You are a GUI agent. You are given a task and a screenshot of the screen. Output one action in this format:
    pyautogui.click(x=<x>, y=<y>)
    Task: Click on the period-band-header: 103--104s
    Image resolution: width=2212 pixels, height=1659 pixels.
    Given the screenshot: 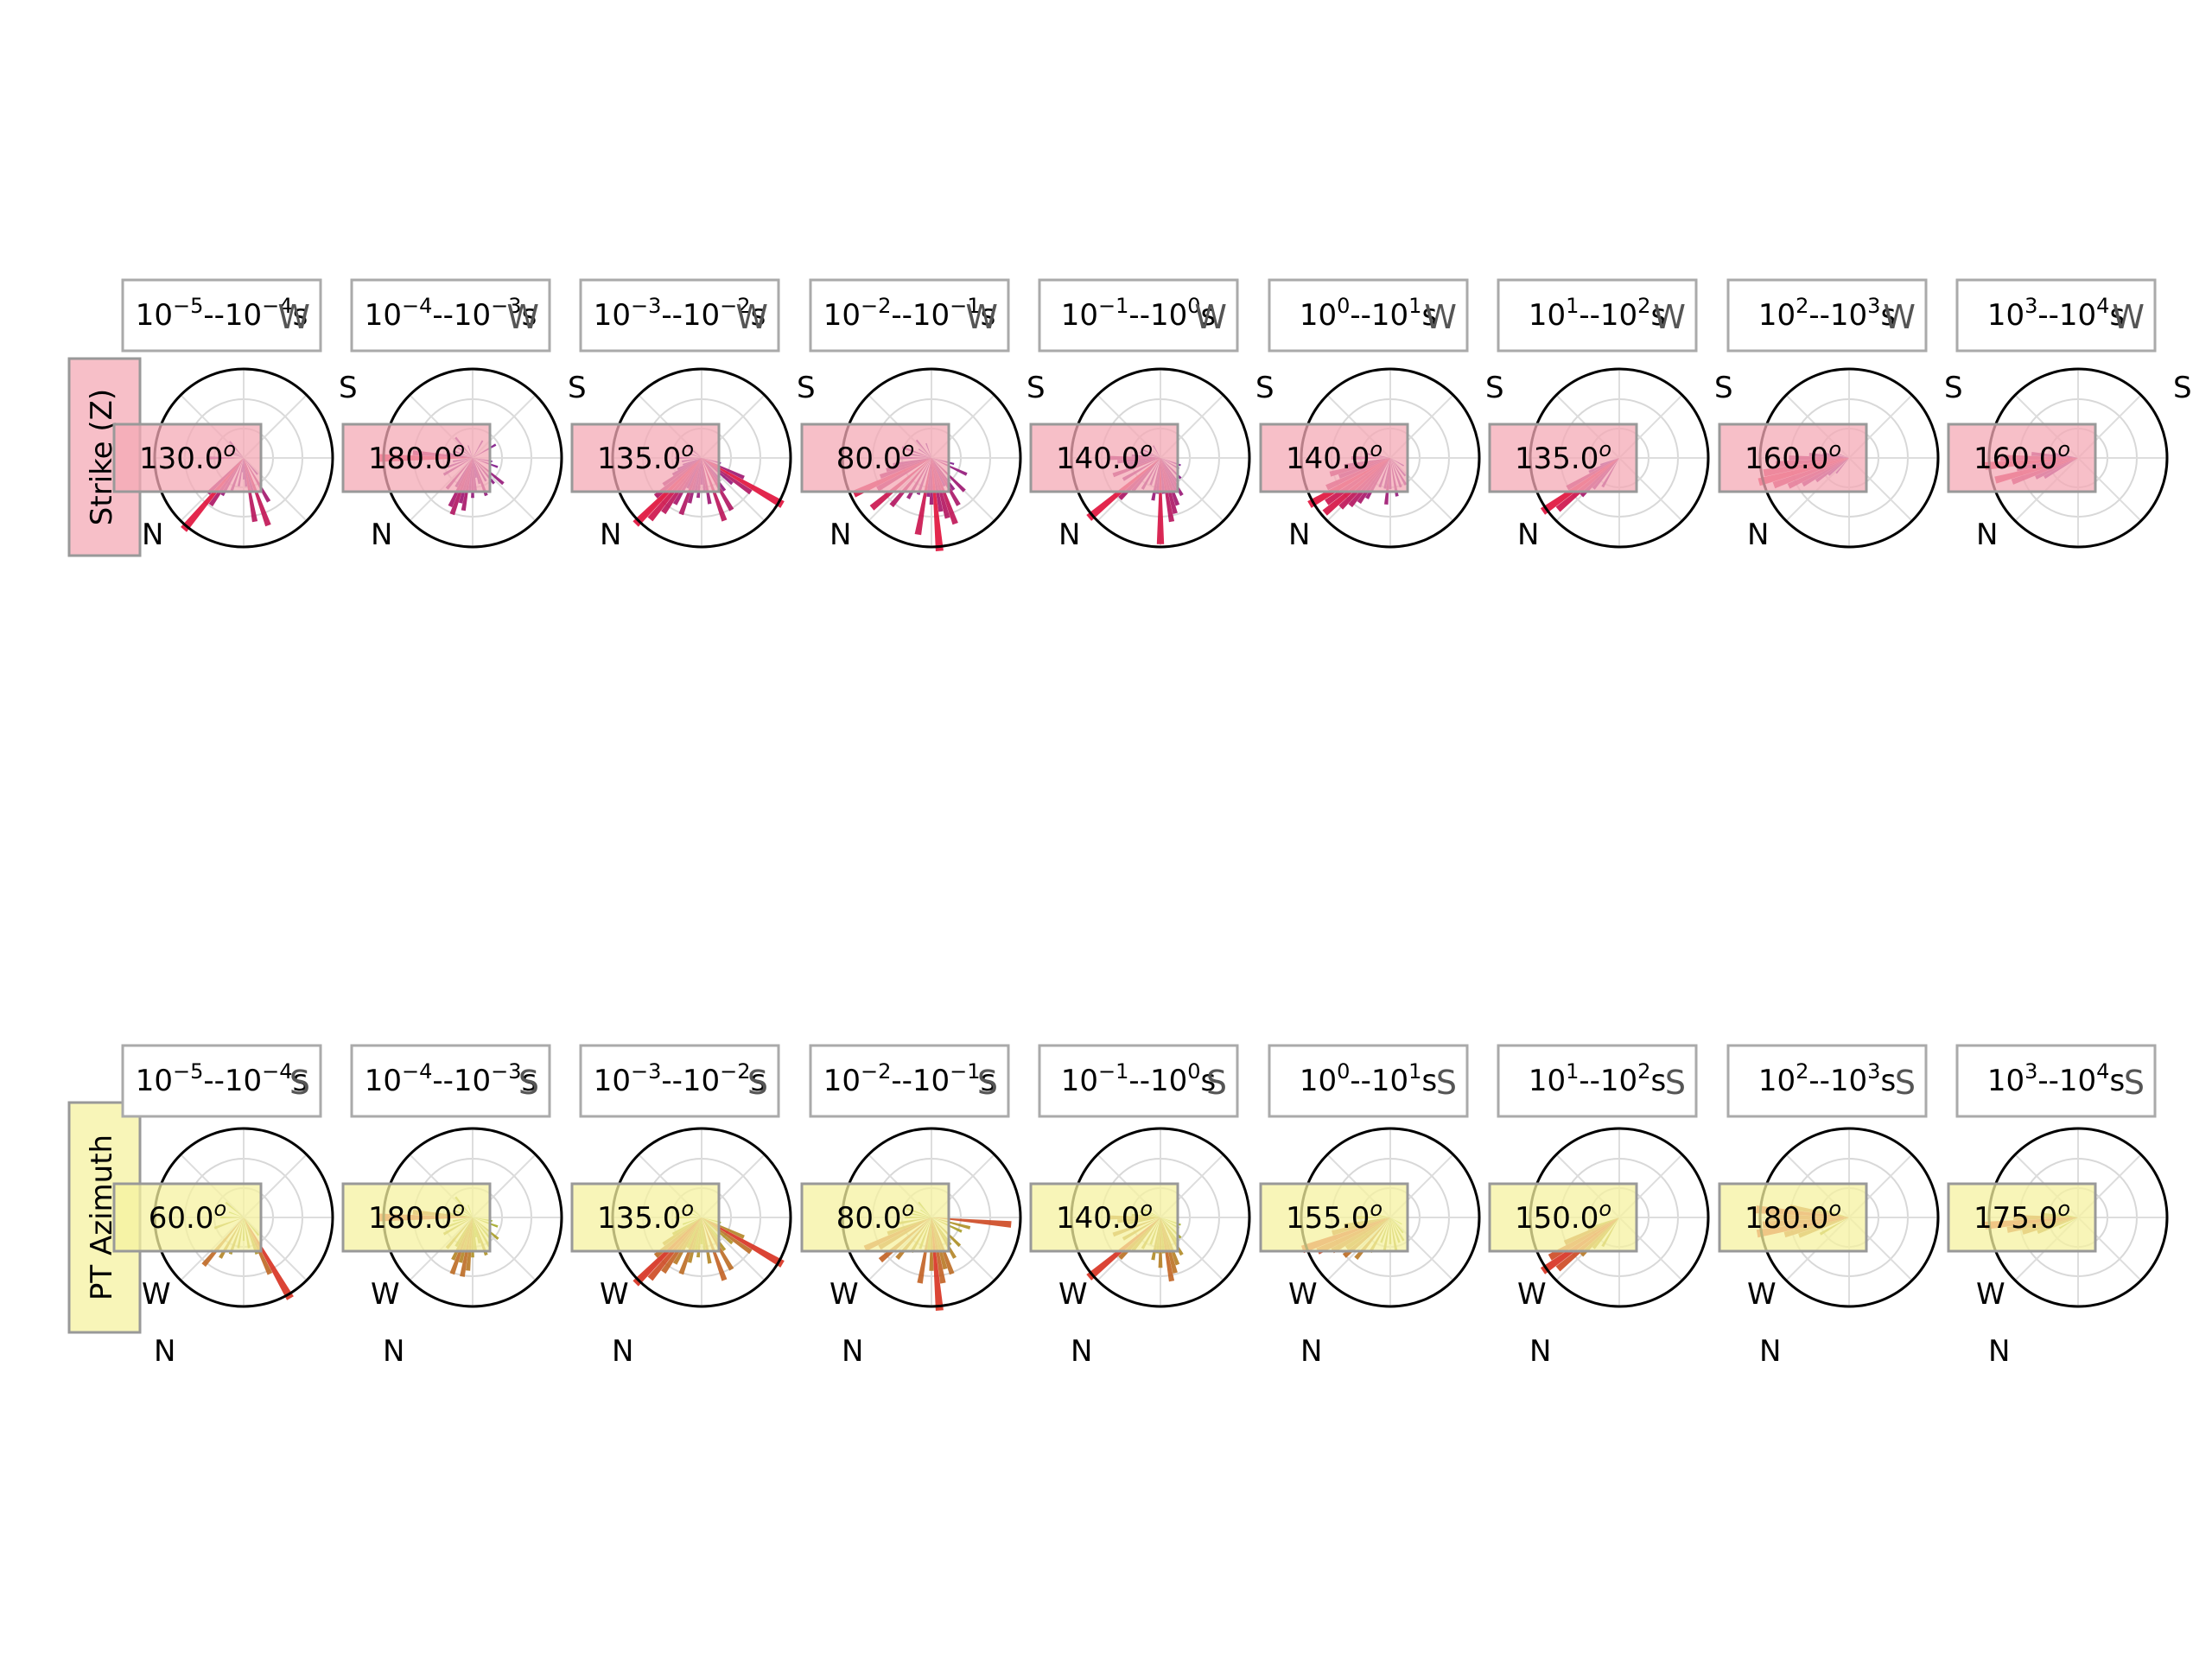 What is the action you would take?
    pyautogui.click(x=2056, y=315)
    